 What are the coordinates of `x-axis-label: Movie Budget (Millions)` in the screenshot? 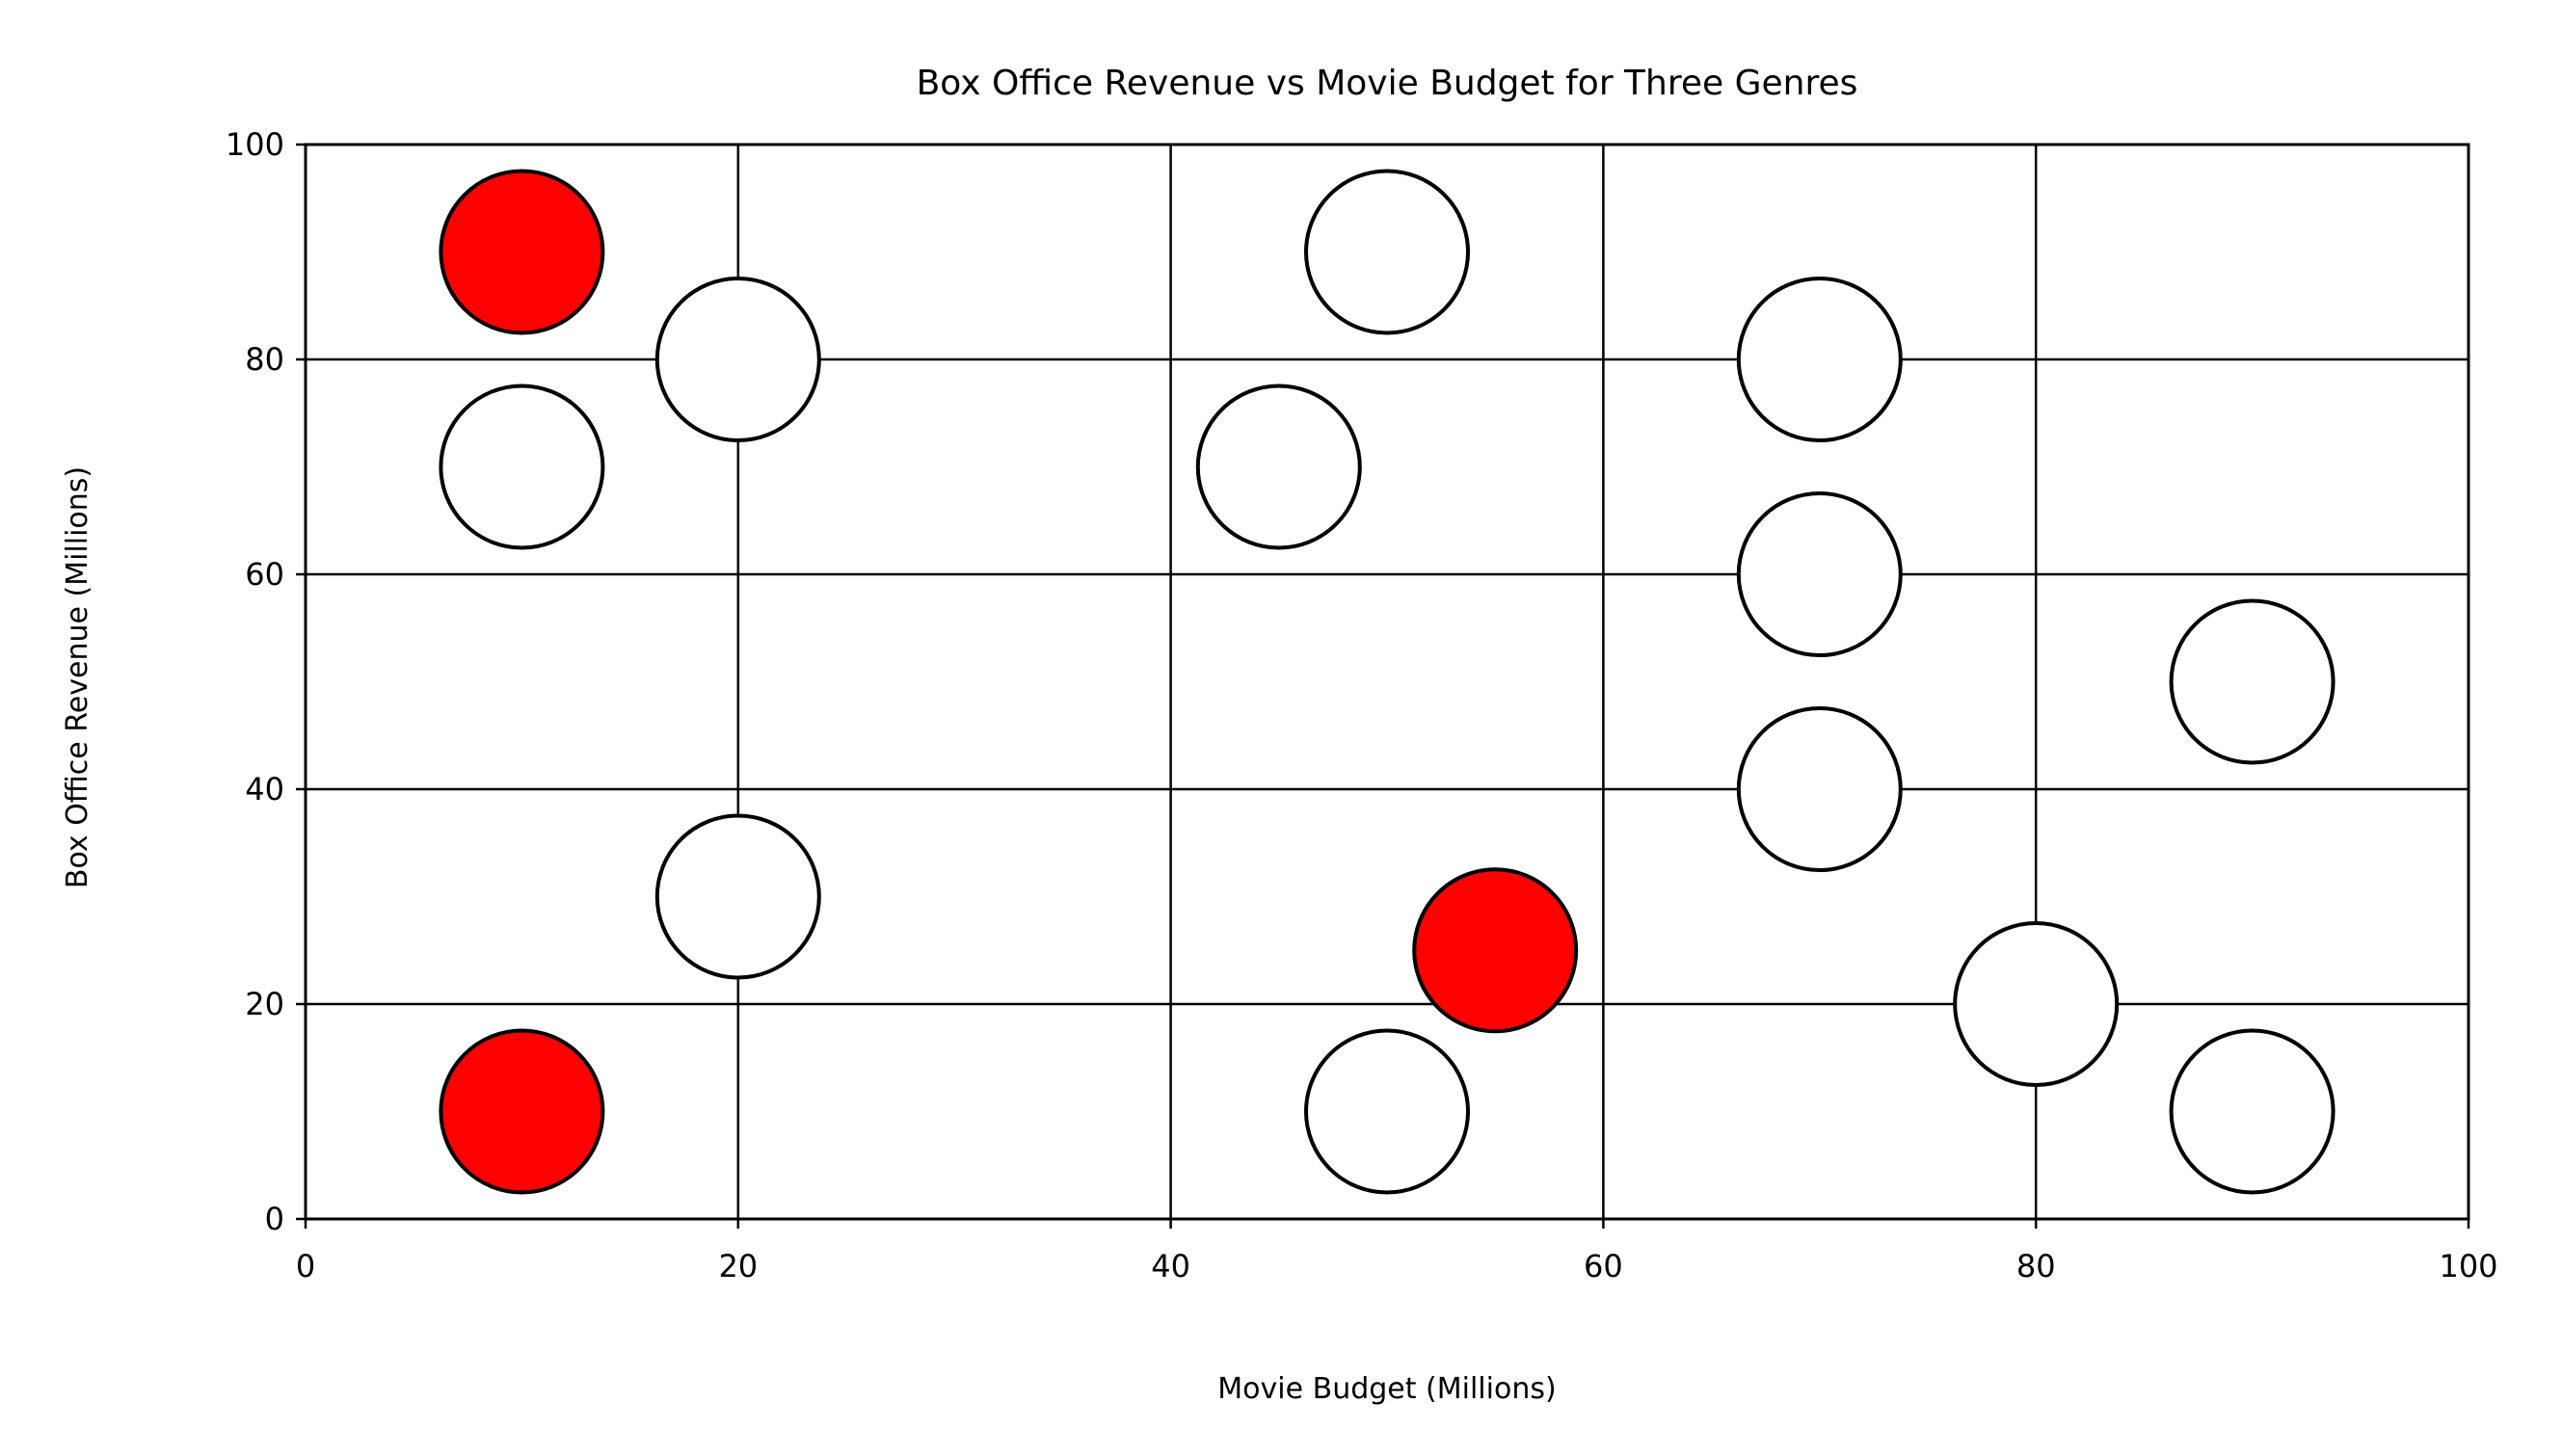 It's located at (1386, 1389).